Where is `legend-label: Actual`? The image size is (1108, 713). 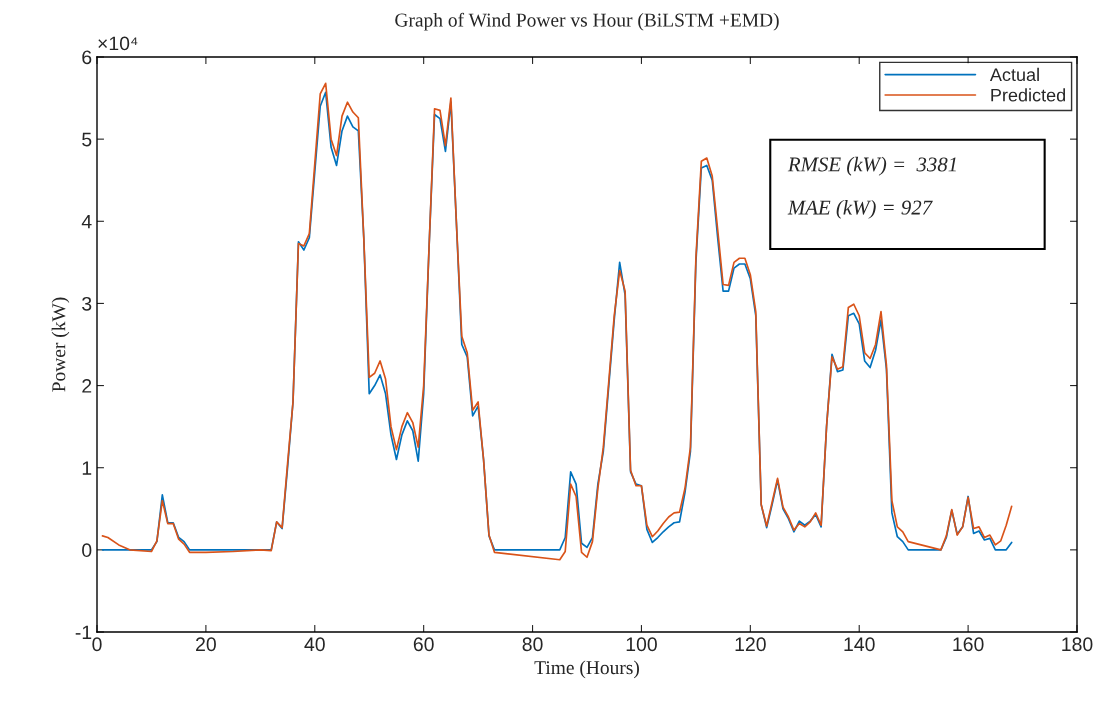 legend-label: Actual is located at coordinates (1014, 74).